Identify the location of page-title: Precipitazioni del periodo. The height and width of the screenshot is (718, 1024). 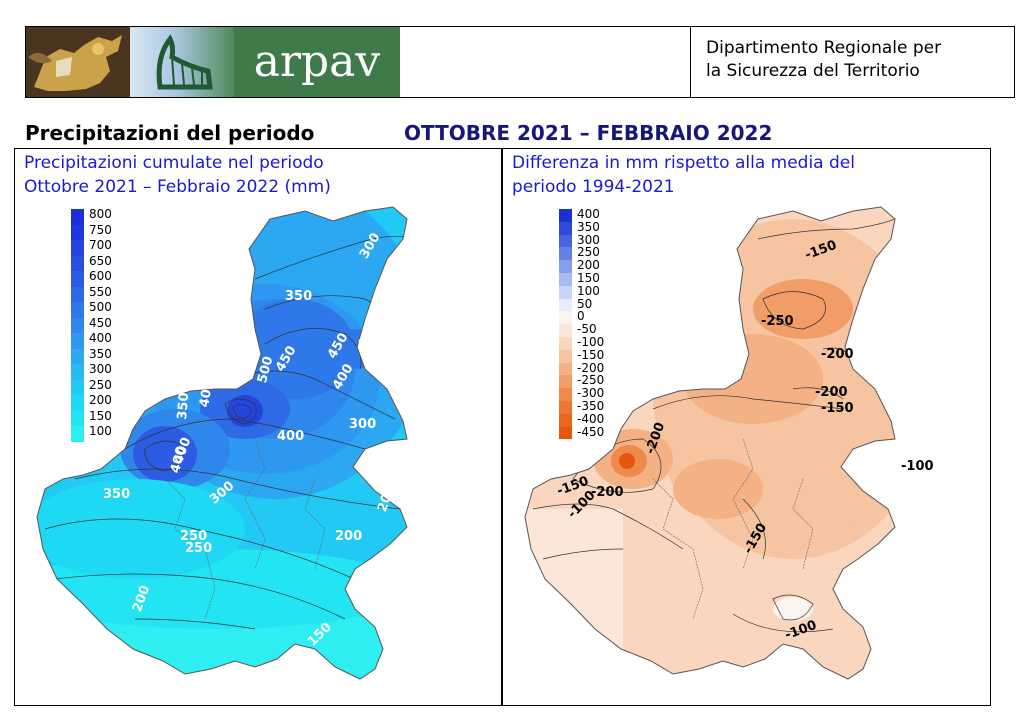
(170, 133).